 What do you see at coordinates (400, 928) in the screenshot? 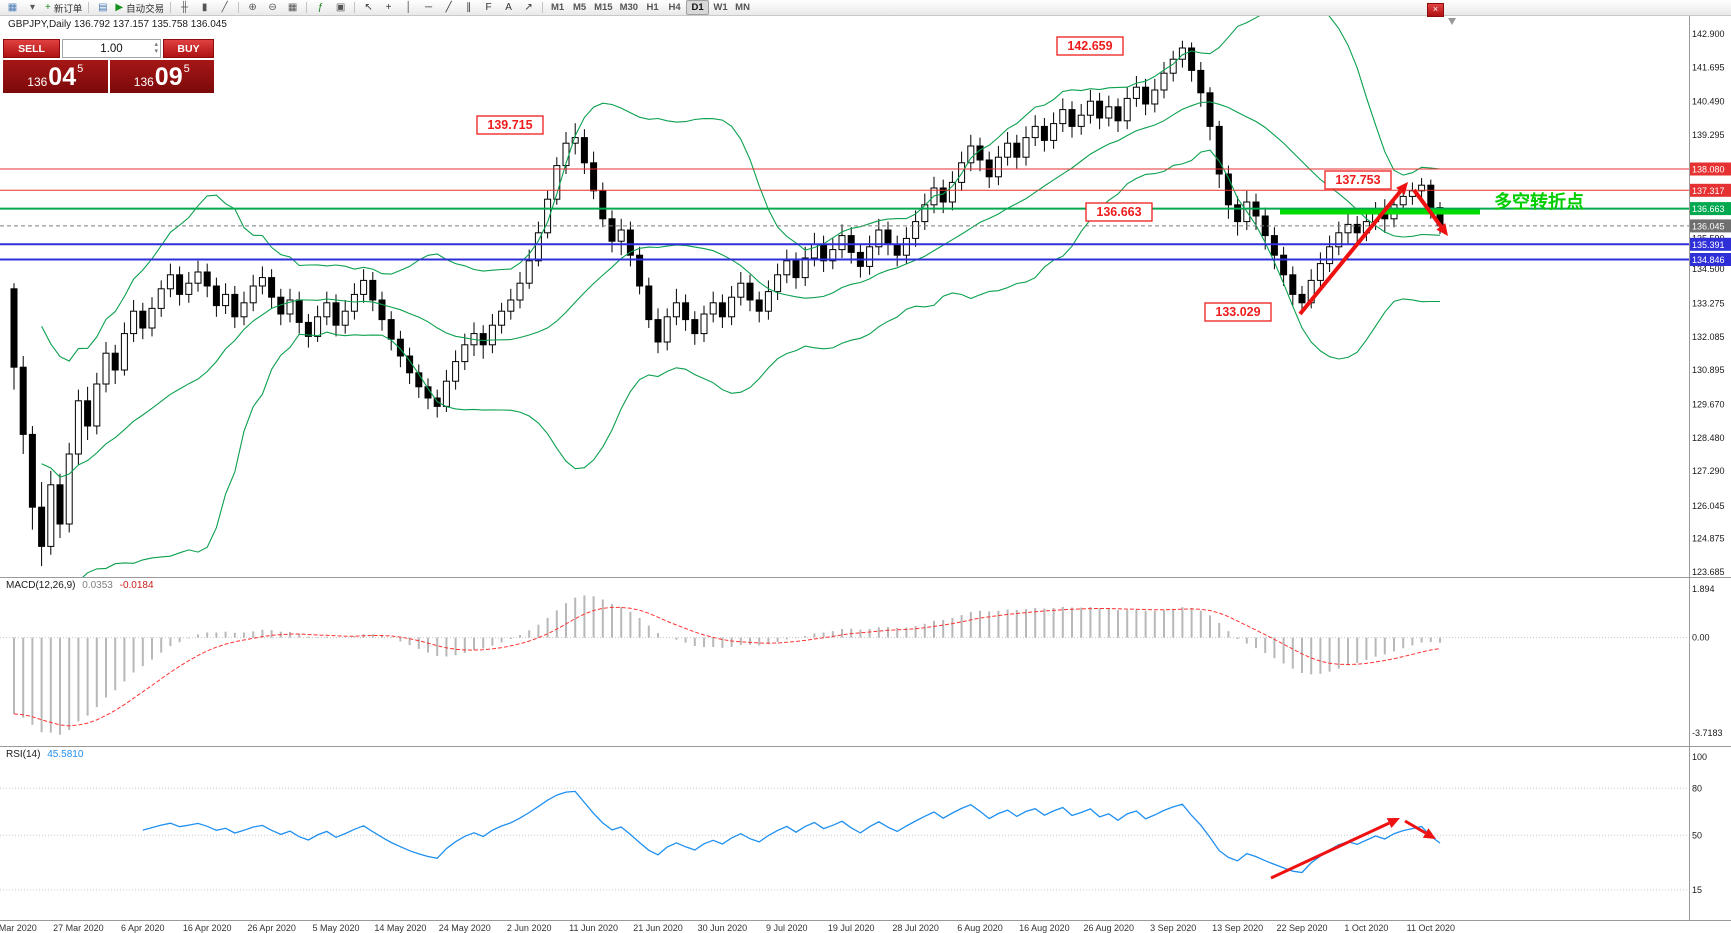
I see `svg-text: 14 May 2020` at bounding box center [400, 928].